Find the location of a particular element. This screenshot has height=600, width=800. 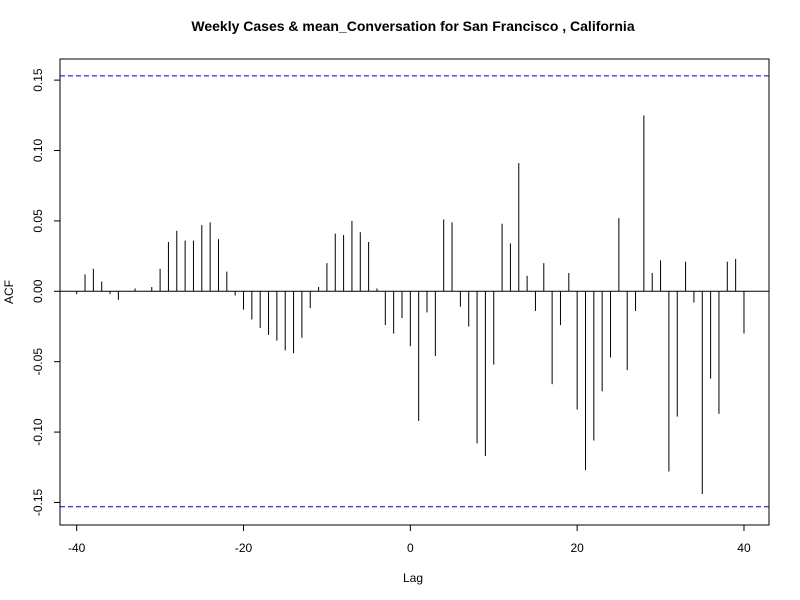

y-axis-label: ACF is located at coordinates (9, 292).